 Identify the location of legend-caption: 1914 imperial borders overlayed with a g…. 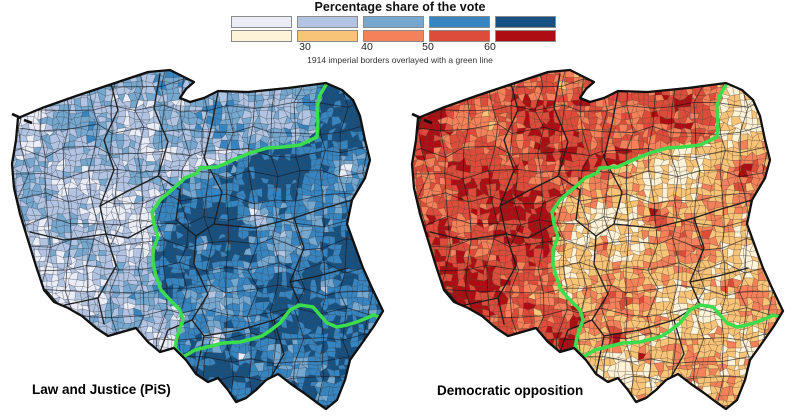
(400, 60).